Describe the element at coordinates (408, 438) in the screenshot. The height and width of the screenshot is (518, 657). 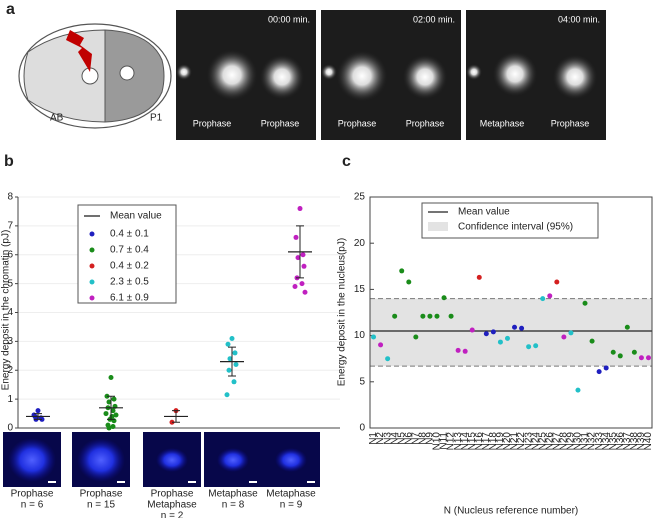
I see `x-tick-label: N6` at that location.